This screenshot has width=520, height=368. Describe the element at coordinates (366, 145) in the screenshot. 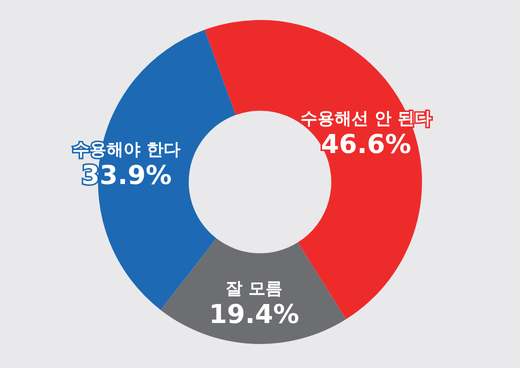

I see `data-label: 46.6%` at that location.